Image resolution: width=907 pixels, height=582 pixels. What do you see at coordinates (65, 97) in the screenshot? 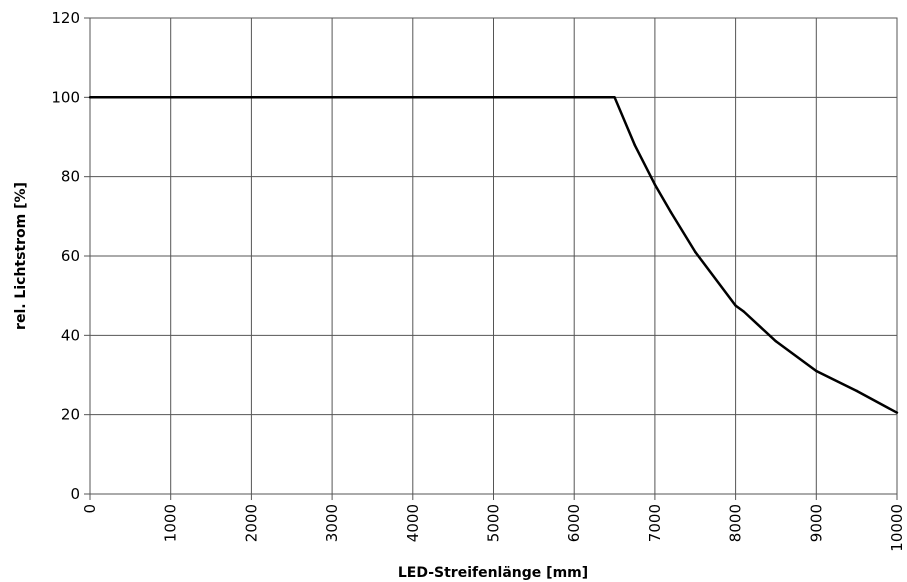
I see `y-tick-label: 100` at bounding box center [65, 97].